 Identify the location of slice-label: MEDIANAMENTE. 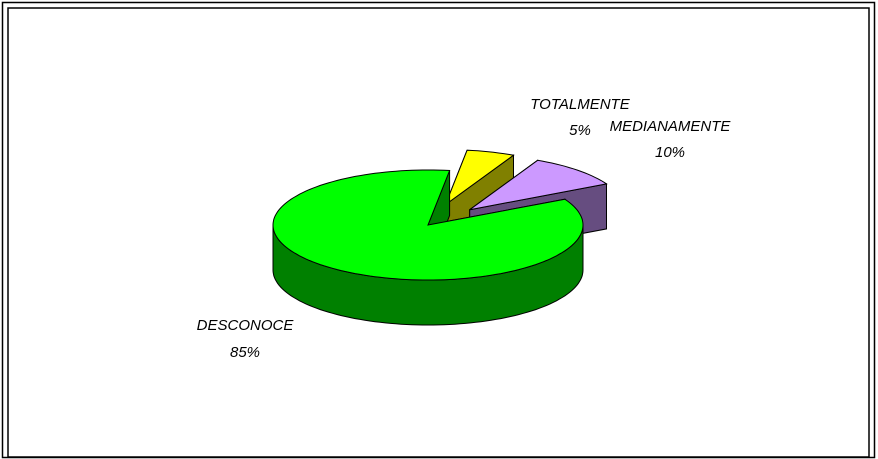
(671, 126).